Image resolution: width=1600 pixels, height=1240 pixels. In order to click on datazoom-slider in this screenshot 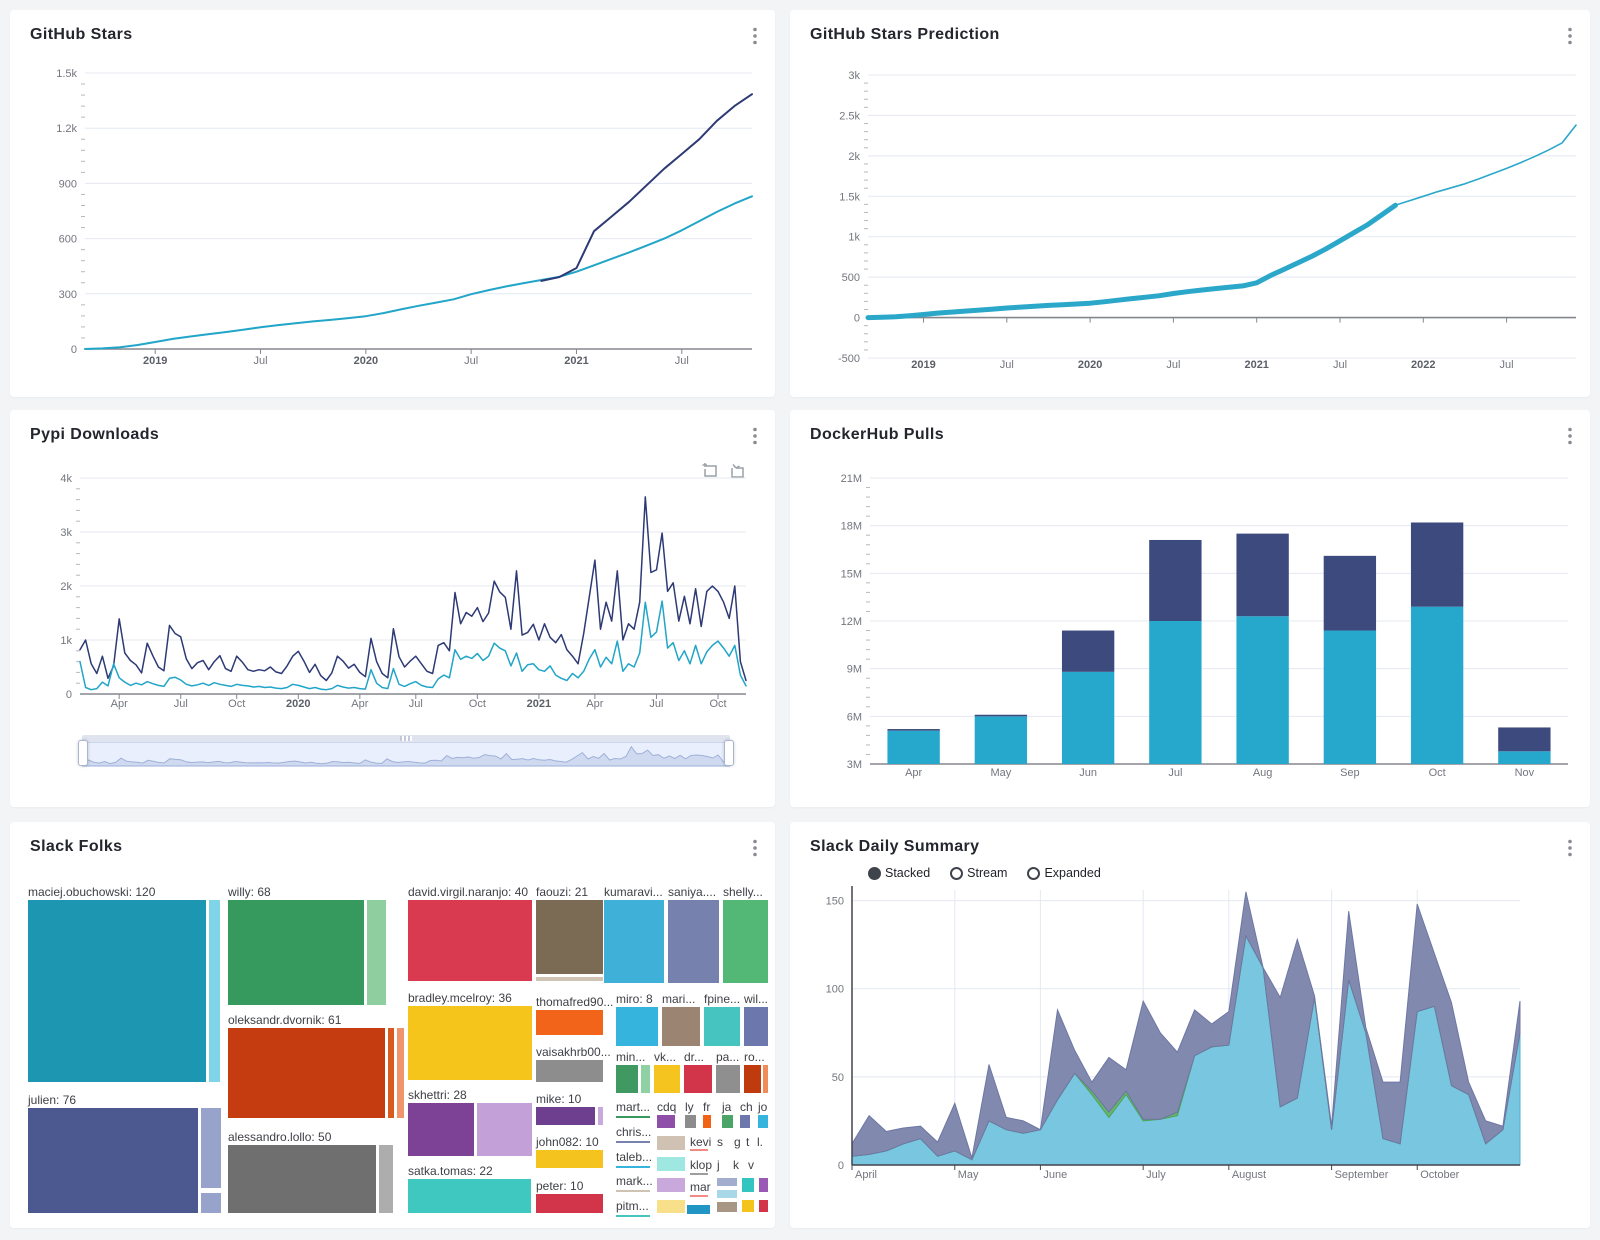, I will do `click(406, 751)`.